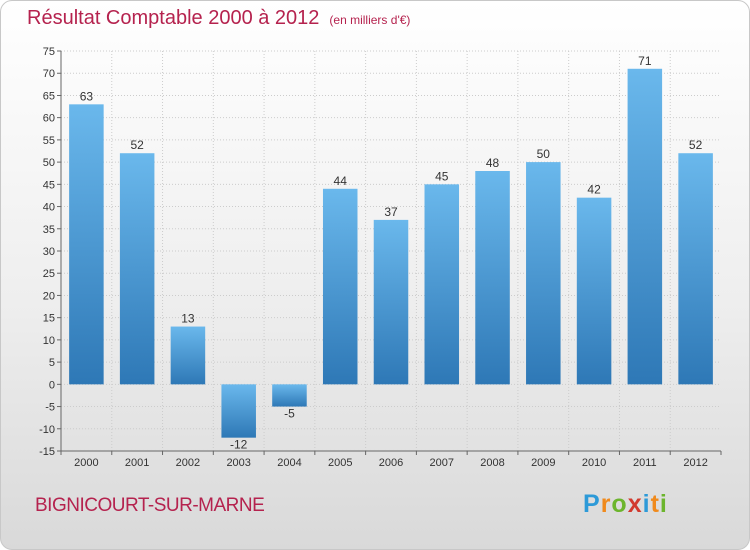 The width and height of the screenshot is (750, 550). Describe the element at coordinates (173, 18) in the screenshot. I see `chart-title: Résultat Comptable 2000 à 2012` at that location.